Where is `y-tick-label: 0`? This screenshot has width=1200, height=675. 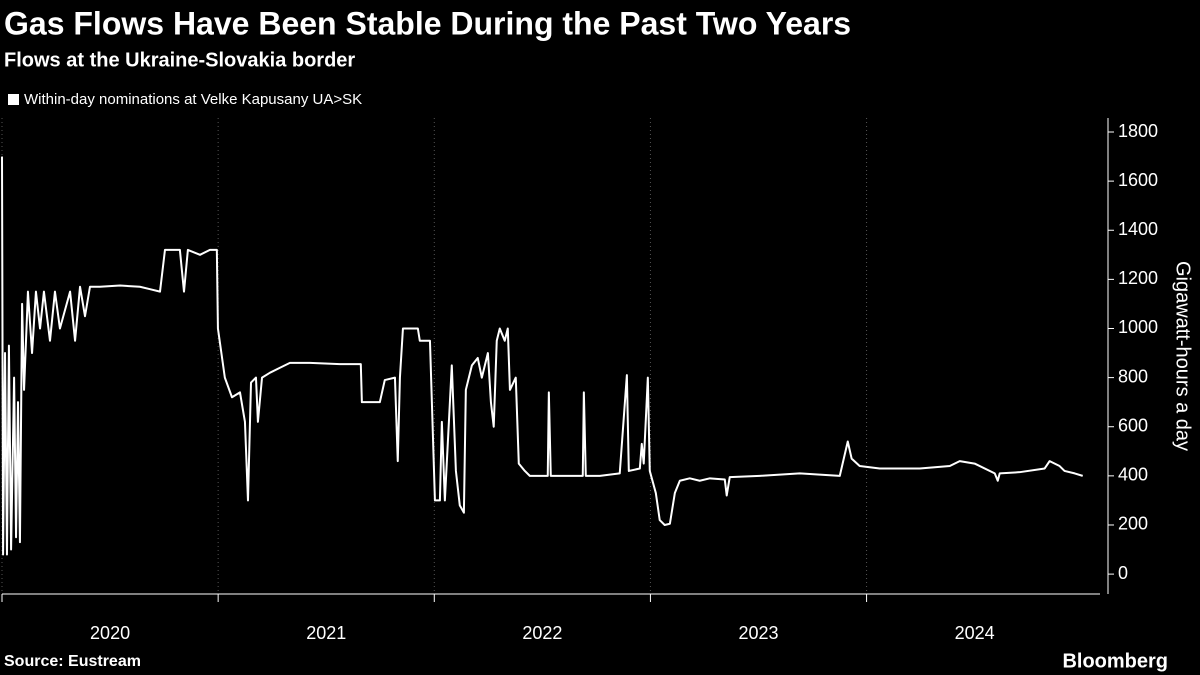
y-tick-label: 0 is located at coordinates (1123, 573).